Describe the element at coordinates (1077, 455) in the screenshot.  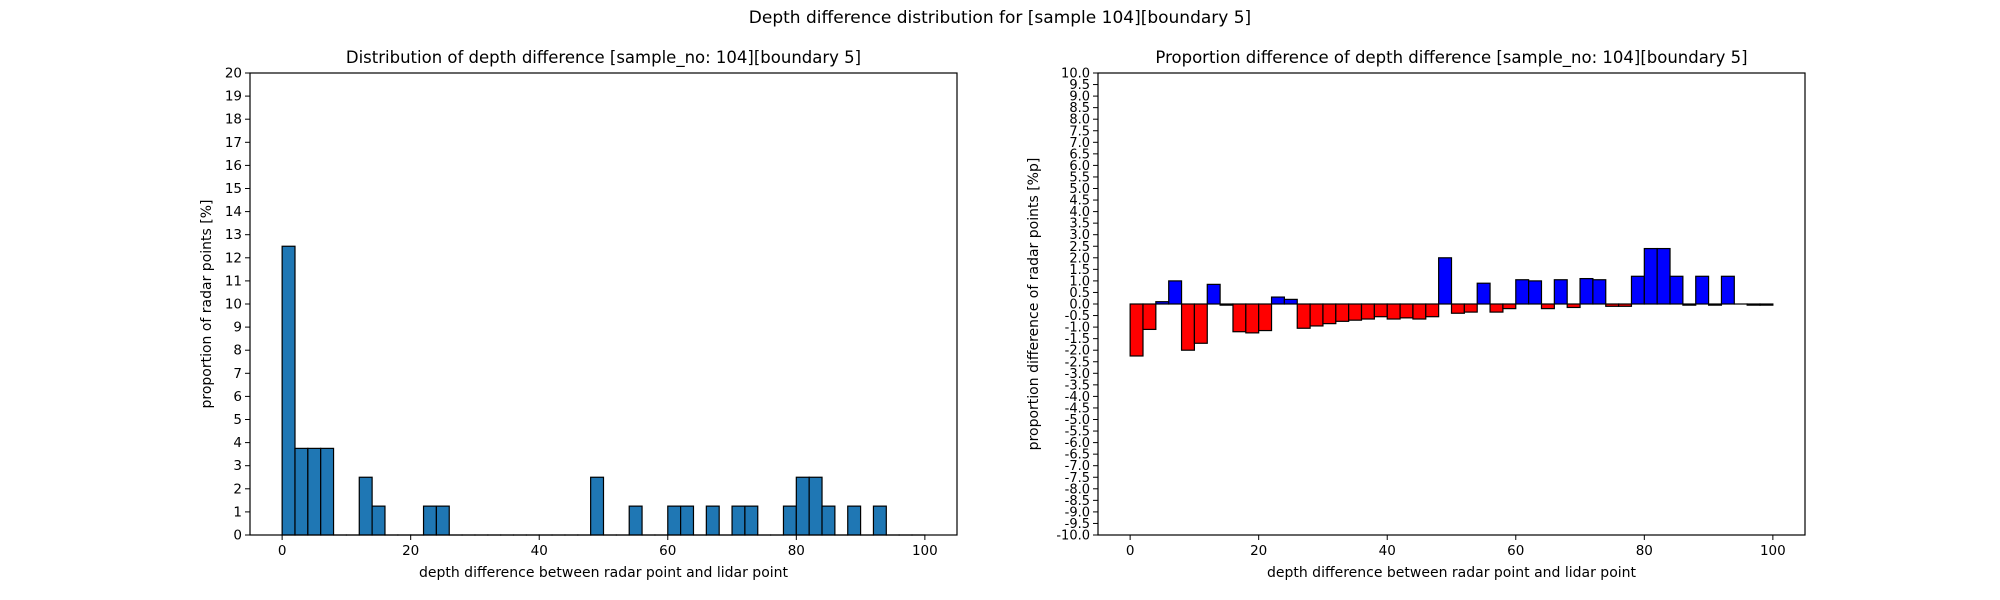
I see `y-tick-label: -6.5` at that location.